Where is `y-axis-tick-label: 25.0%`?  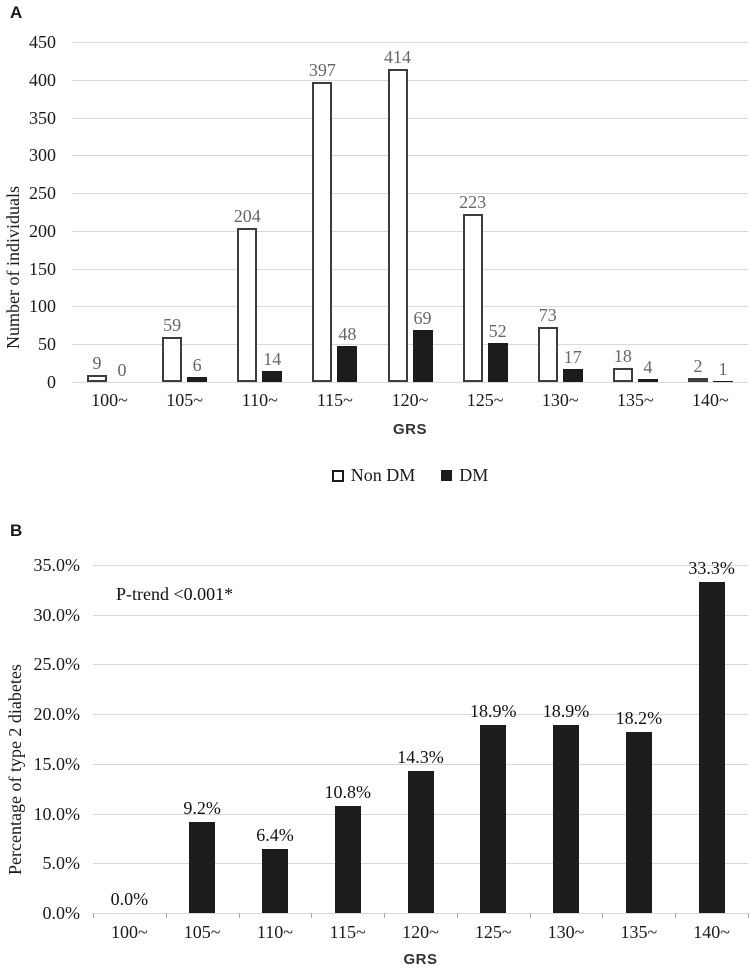 y-axis-tick-label: 25.0% is located at coordinates (57, 664).